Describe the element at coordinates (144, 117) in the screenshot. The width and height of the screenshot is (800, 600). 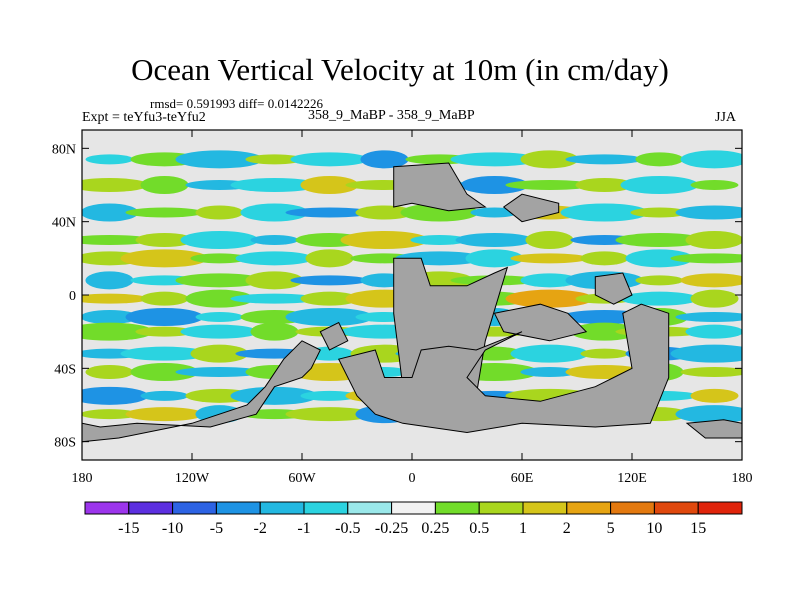
I see `experiment-label: Expt = teYfu3-teYfu2` at that location.